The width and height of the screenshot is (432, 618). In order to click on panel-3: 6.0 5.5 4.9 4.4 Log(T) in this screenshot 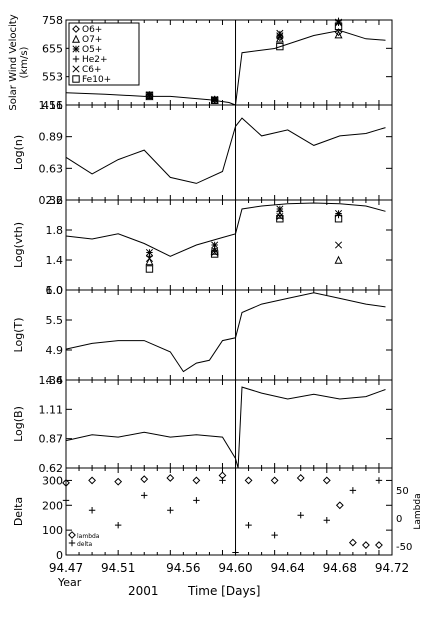, I will do `click(202, 335)`.